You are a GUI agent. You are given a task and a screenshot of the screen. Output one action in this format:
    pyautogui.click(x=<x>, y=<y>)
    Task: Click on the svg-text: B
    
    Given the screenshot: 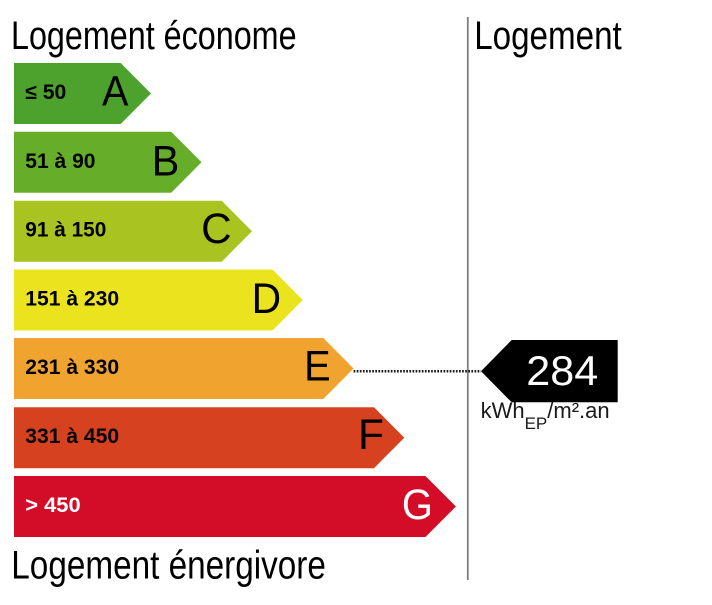 What is the action you would take?
    pyautogui.click(x=166, y=161)
    